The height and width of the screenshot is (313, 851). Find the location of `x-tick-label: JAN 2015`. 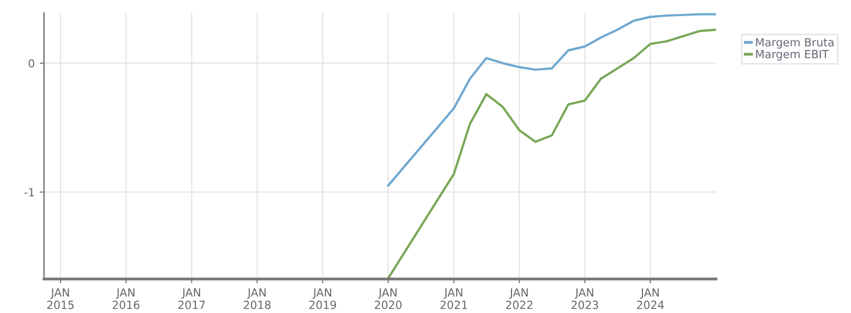

x-tick-label: JAN 2015 is located at coordinates (60, 299).